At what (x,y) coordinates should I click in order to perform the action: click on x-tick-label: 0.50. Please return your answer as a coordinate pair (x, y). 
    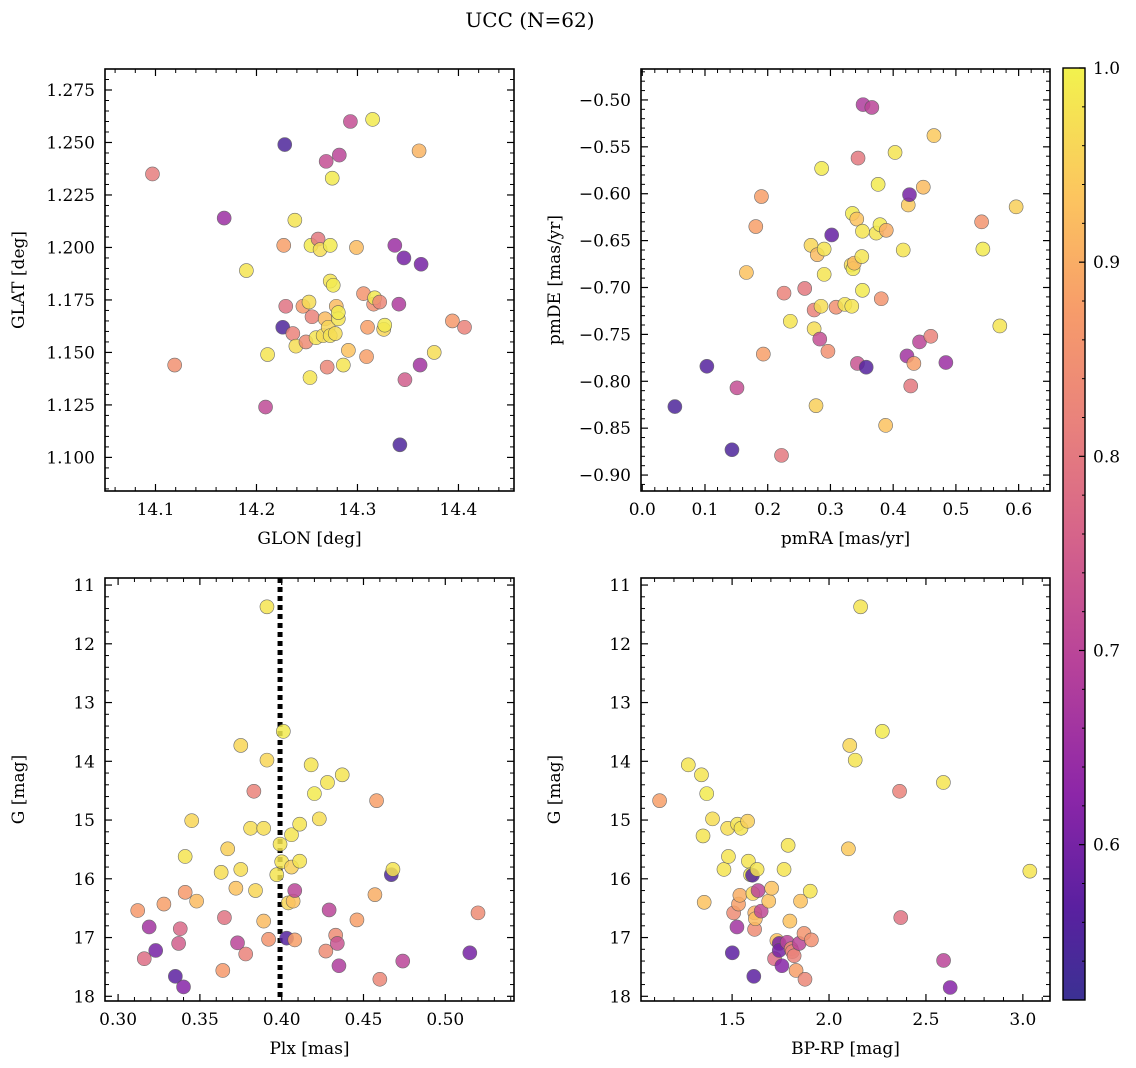
    Looking at the image, I should click on (445, 1020).